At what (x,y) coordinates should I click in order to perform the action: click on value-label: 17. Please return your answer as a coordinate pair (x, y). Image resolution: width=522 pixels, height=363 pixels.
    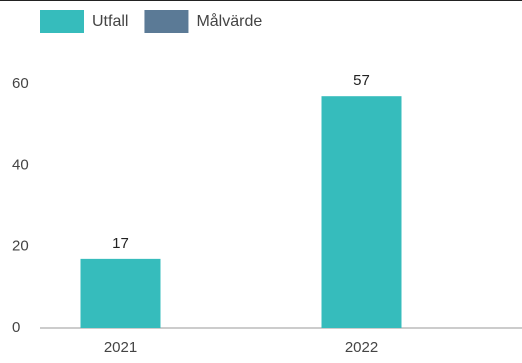
    Looking at the image, I should click on (120, 243).